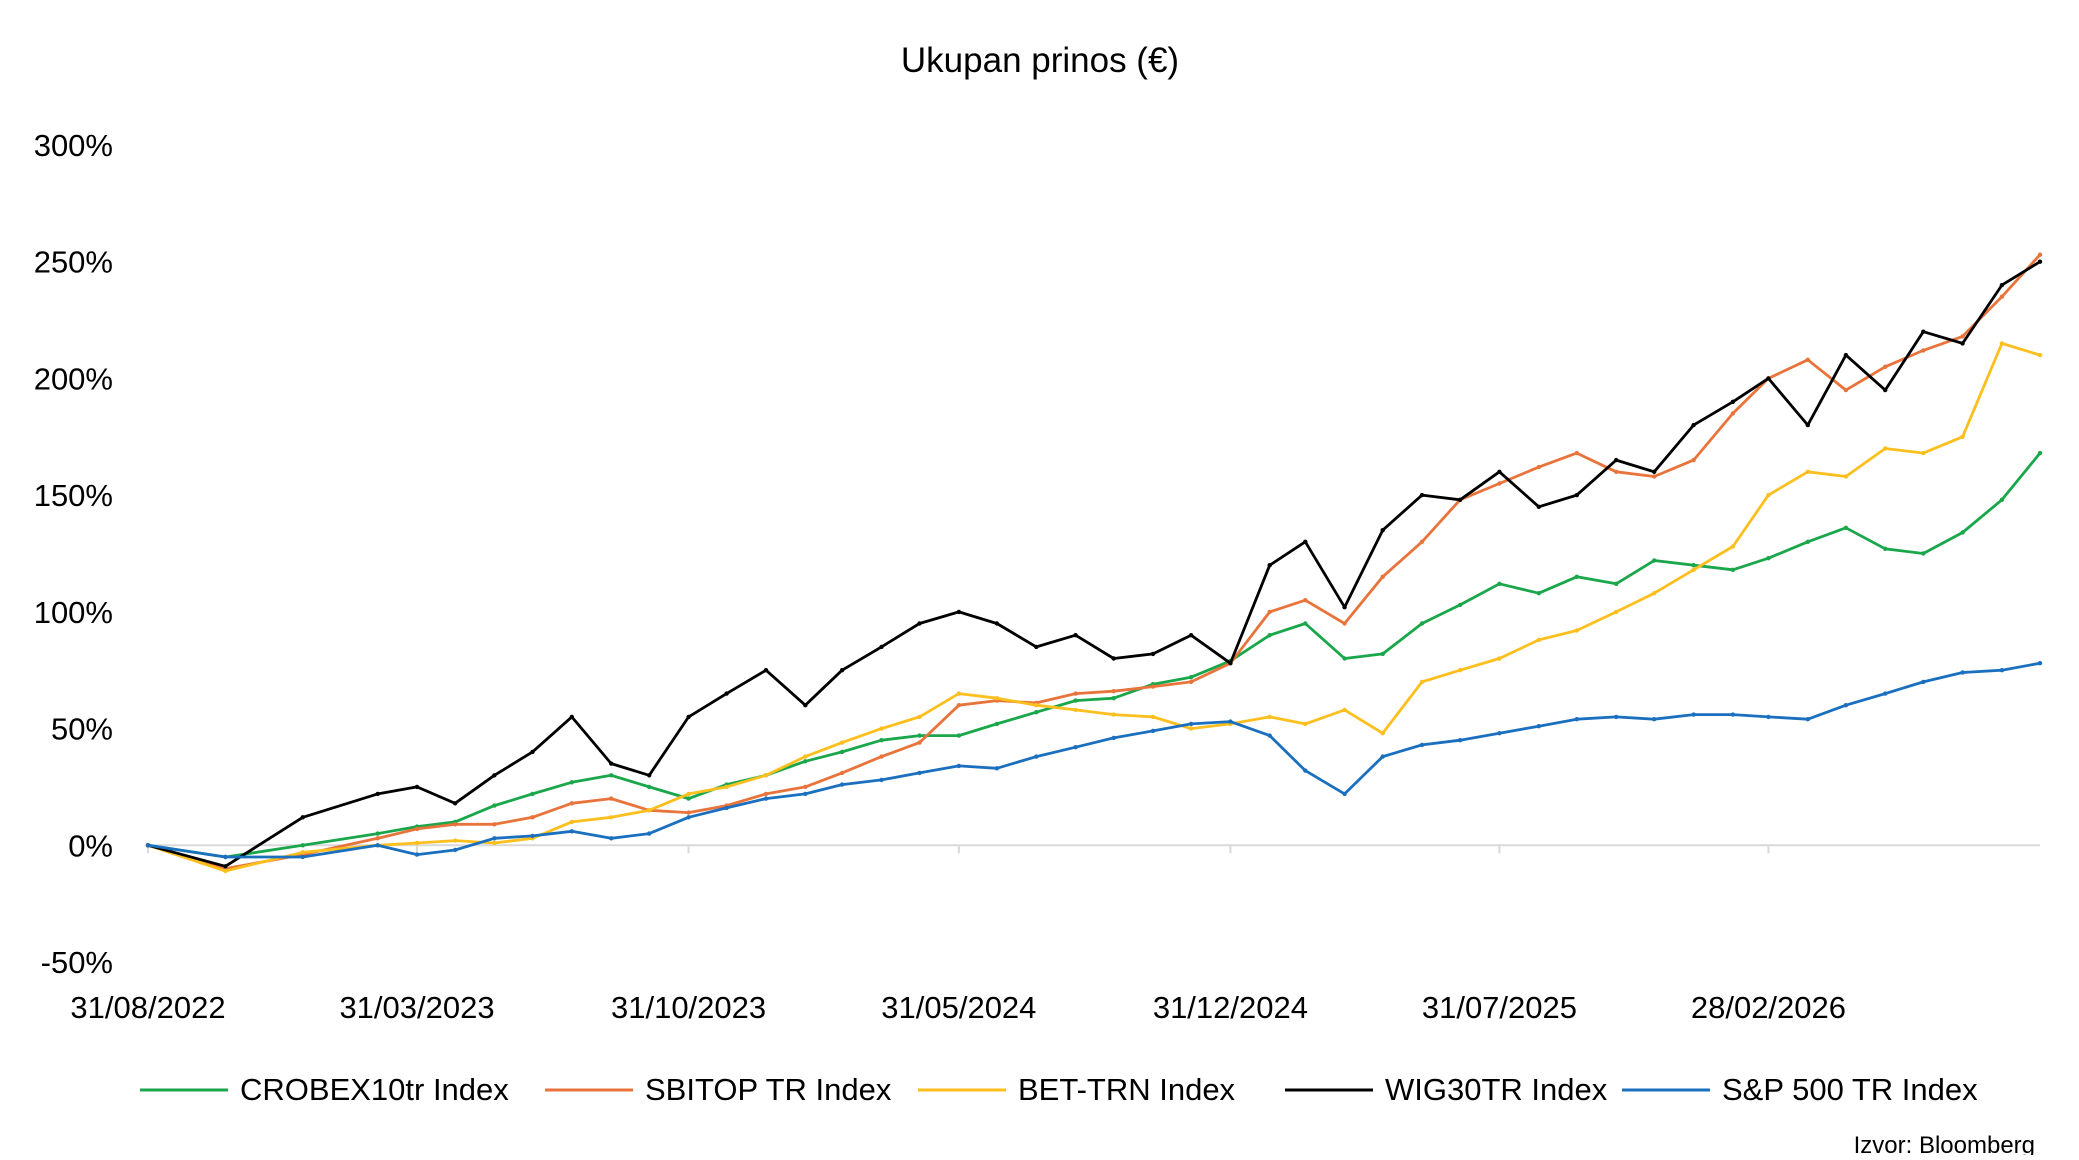 This screenshot has width=2079, height=1160. Describe the element at coordinates (1230, 1007) in the screenshot. I see `x-tick-label: 31/12/2024` at that location.